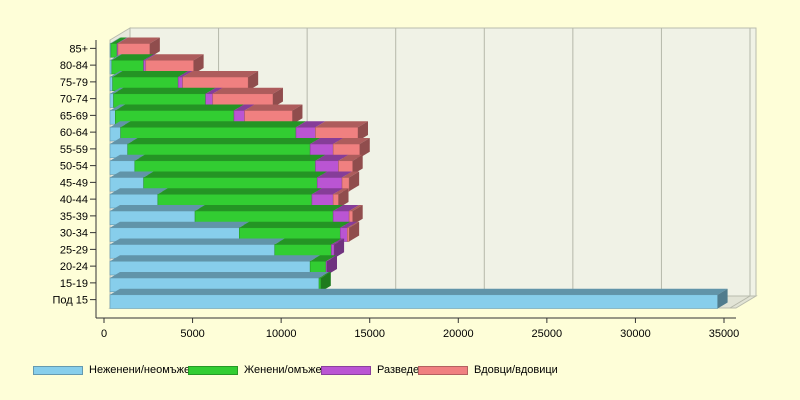  What do you see at coordinates (74, 100) in the screenshot?
I see `y-tick-label-12: 70-74` at bounding box center [74, 100].